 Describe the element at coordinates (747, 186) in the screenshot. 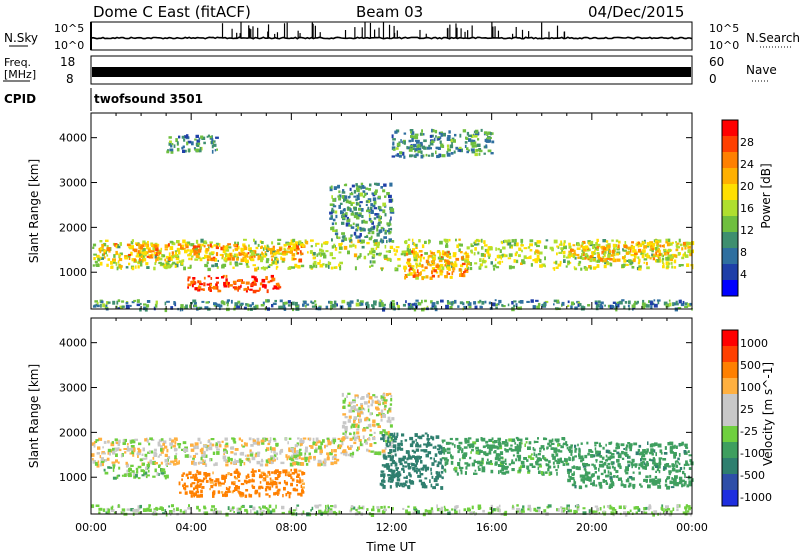

I see `power-colorbar-tick-label: 20` at that location.